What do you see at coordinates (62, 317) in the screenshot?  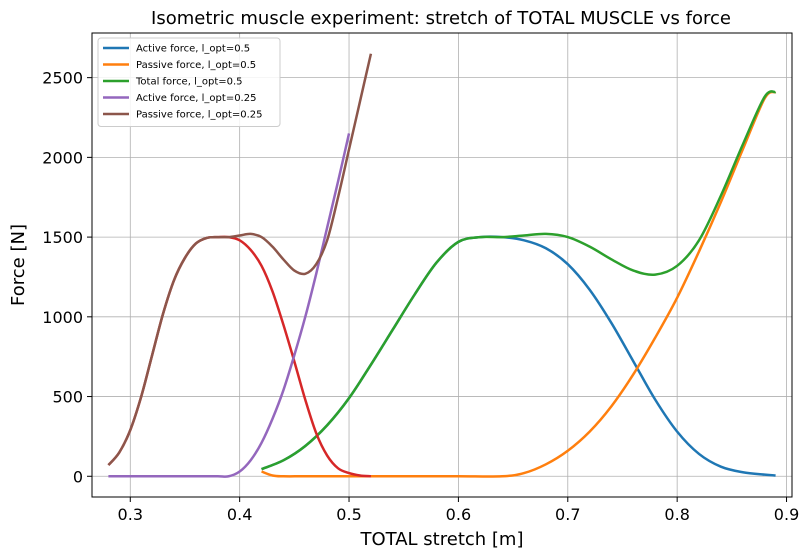 I see `y-tick-label: 1000` at bounding box center [62, 317].